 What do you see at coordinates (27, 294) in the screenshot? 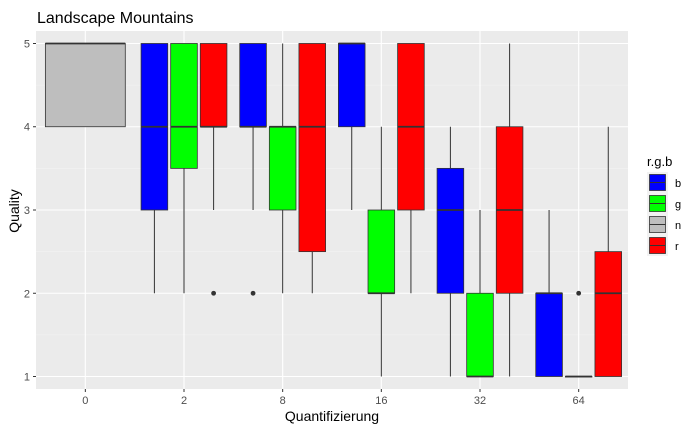
I see `y-tick-label: 2` at bounding box center [27, 294].